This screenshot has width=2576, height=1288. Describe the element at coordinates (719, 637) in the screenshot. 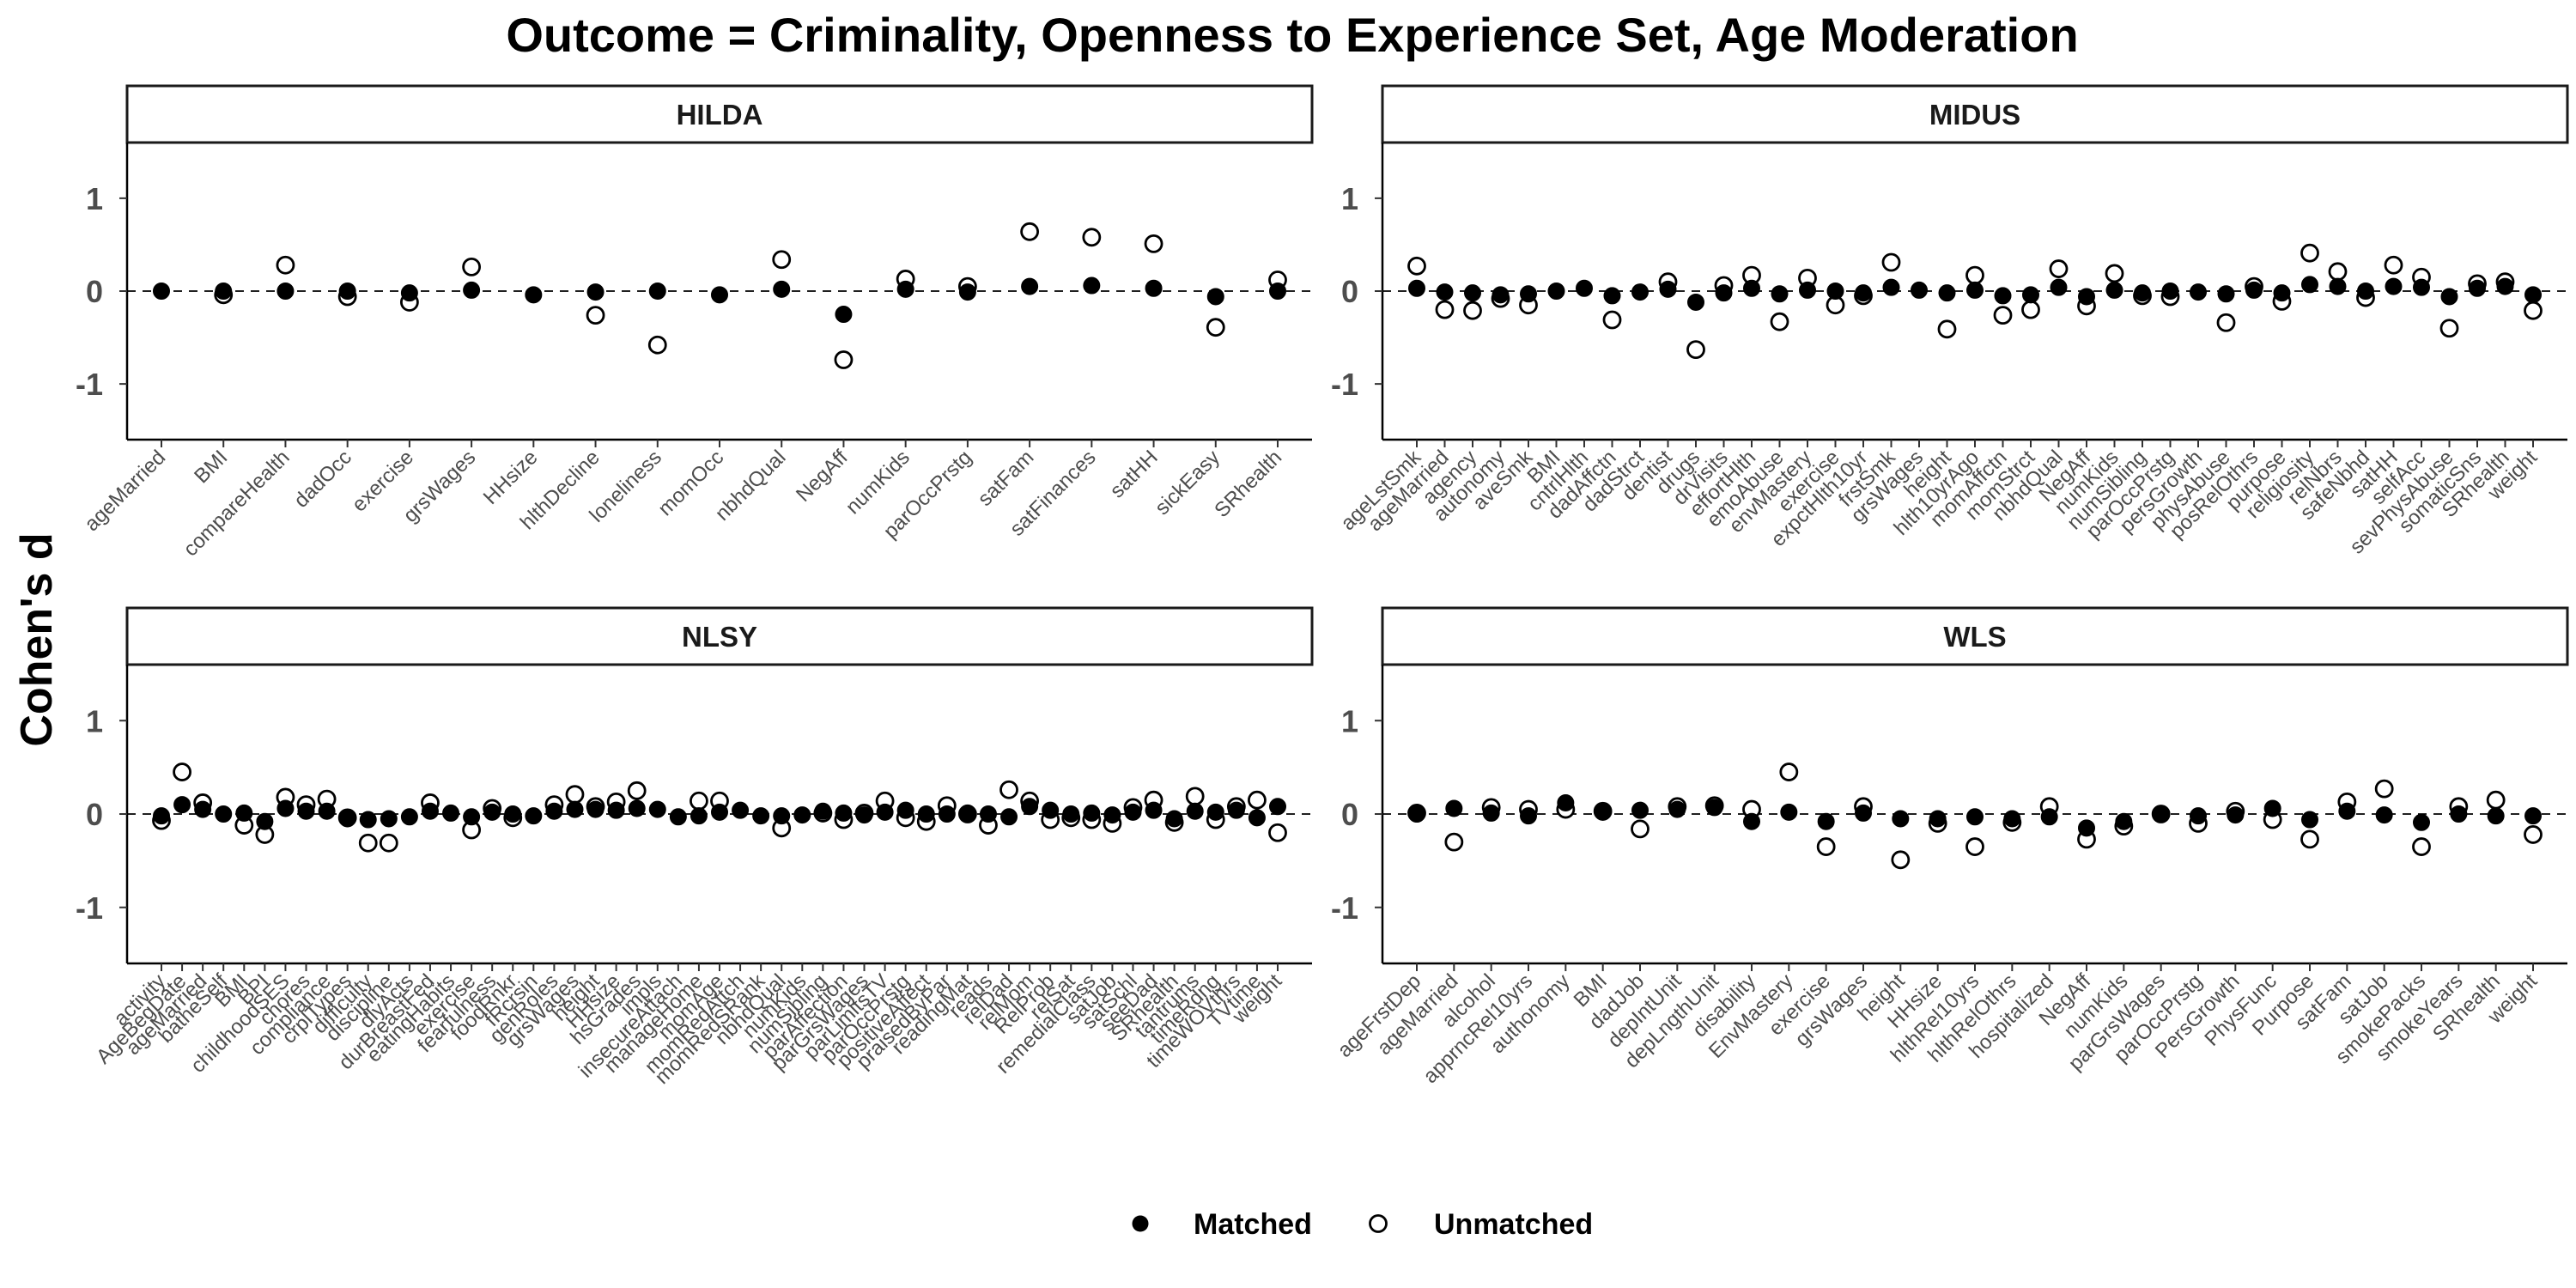

I see `panel-title: NLSY` at that location.